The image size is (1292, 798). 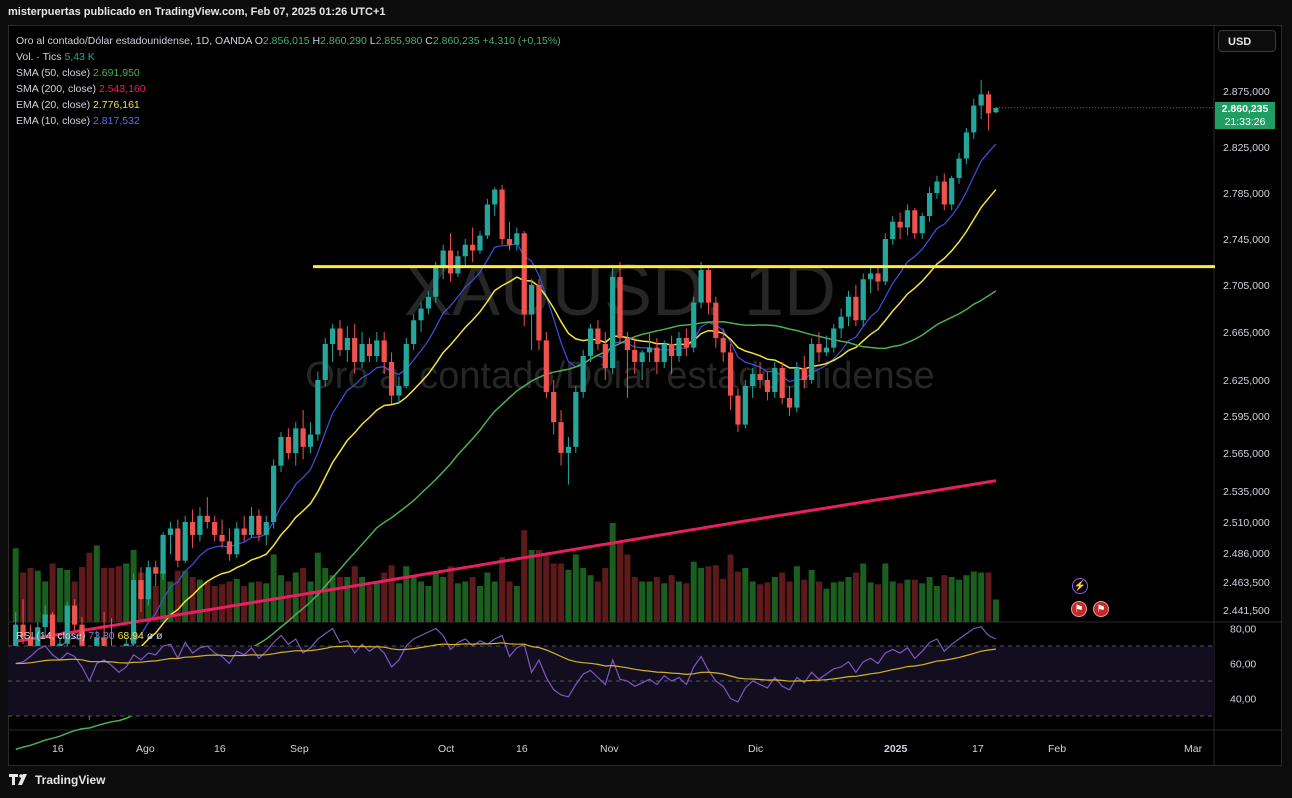 What do you see at coordinates (755, 749) in the screenshot?
I see `time-tick-label: Dic` at bounding box center [755, 749].